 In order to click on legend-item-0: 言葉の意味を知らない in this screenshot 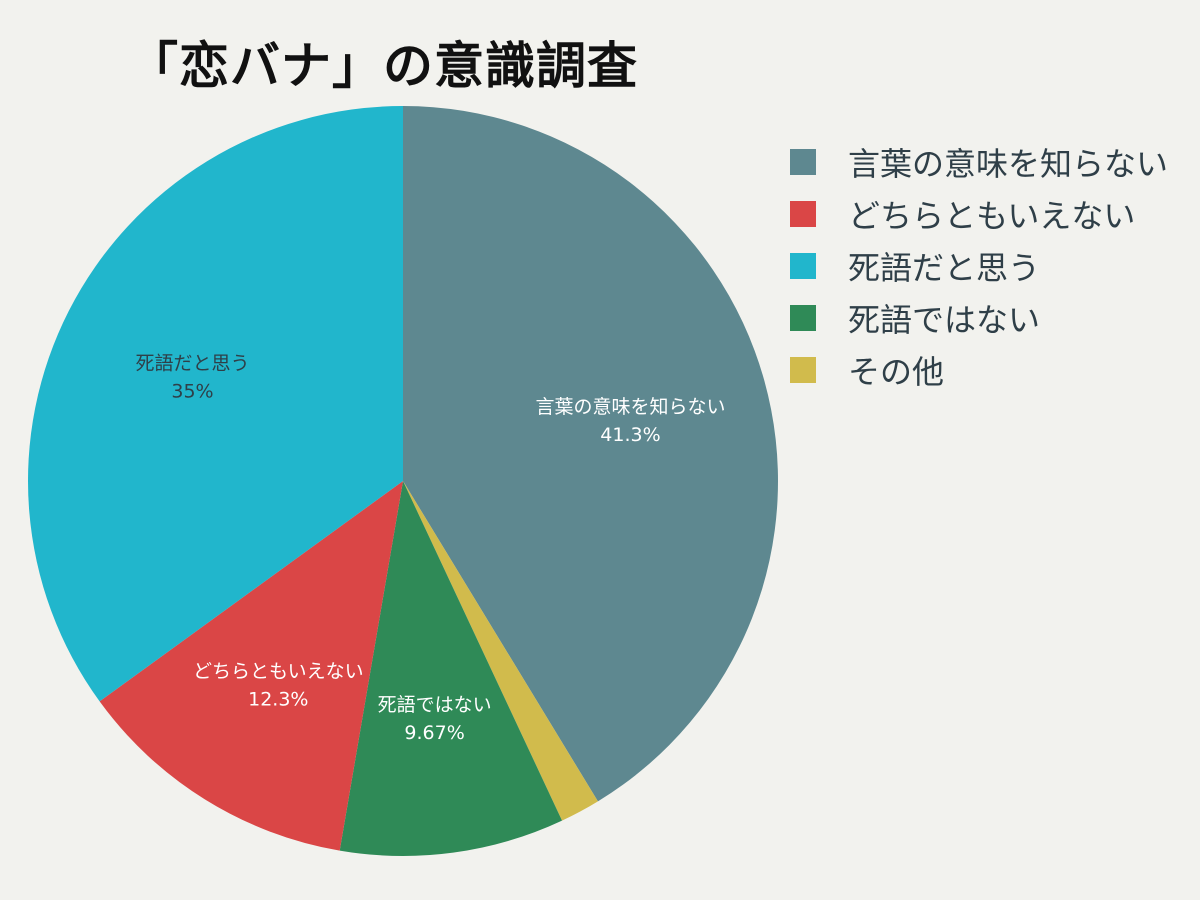, I will do `click(979, 162)`.